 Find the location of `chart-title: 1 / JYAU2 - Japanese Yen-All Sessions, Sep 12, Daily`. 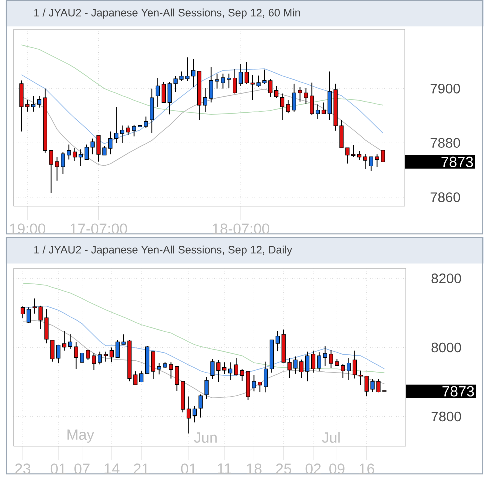

chart-title: 1 / JYAU2 - Japanese Yen-All Sessions, Sep 12, Daily is located at coordinates (163, 251).